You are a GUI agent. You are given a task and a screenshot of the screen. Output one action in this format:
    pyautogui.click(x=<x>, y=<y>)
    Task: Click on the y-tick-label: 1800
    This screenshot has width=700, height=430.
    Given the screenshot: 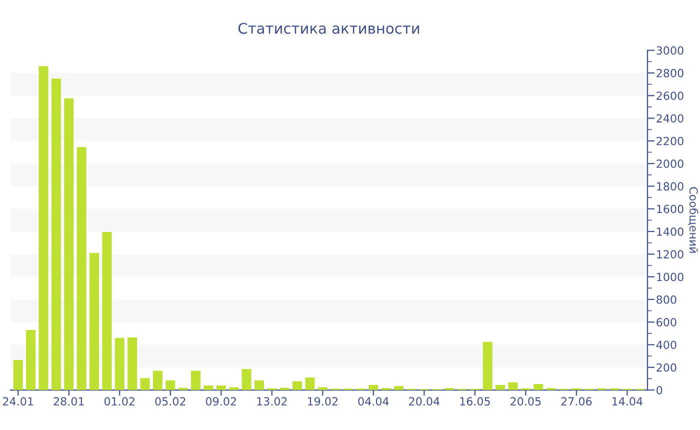 What is the action you would take?
    pyautogui.click(x=670, y=186)
    